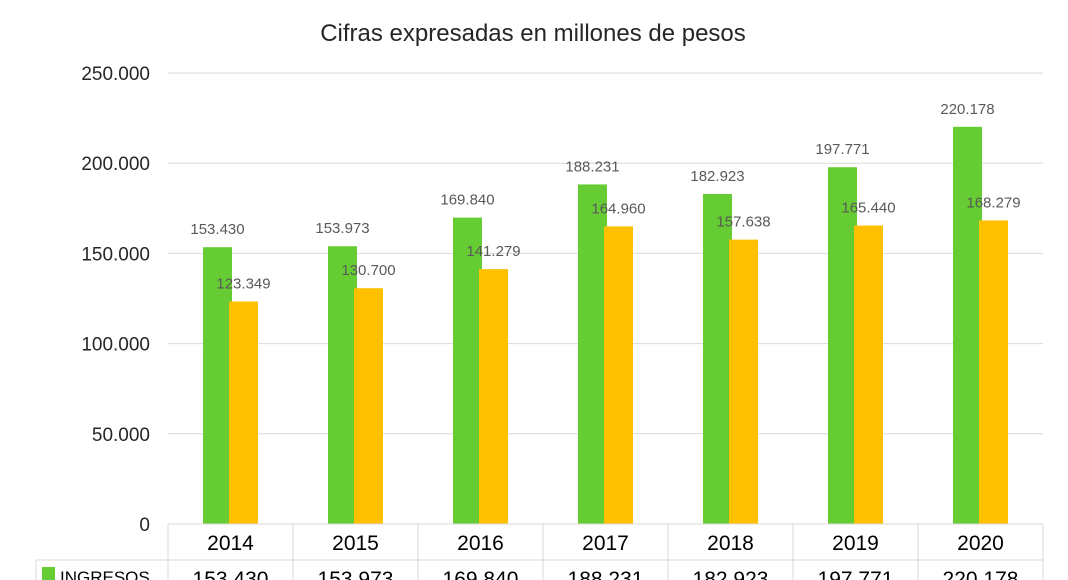 This screenshot has height=580, width=1068. What do you see at coordinates (368, 406) in the screenshot?
I see `bar-series-2-2015` at bounding box center [368, 406].